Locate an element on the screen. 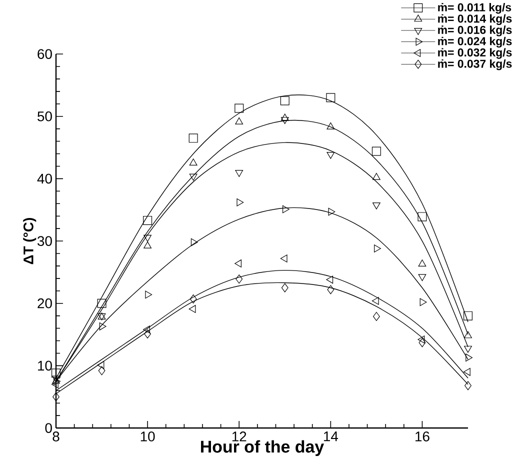  y-tick-label: 30 is located at coordinates (45, 241).